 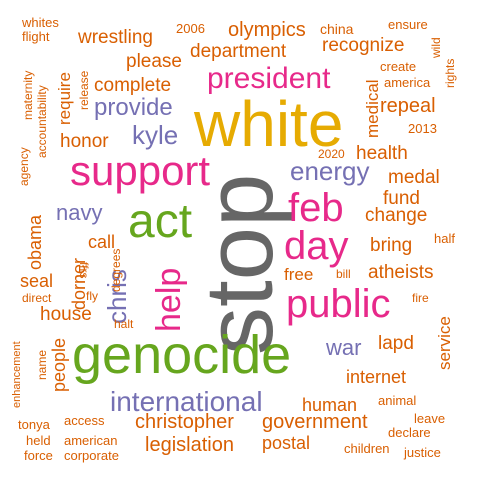 I want to click on word-half: half, so click(x=444, y=238).